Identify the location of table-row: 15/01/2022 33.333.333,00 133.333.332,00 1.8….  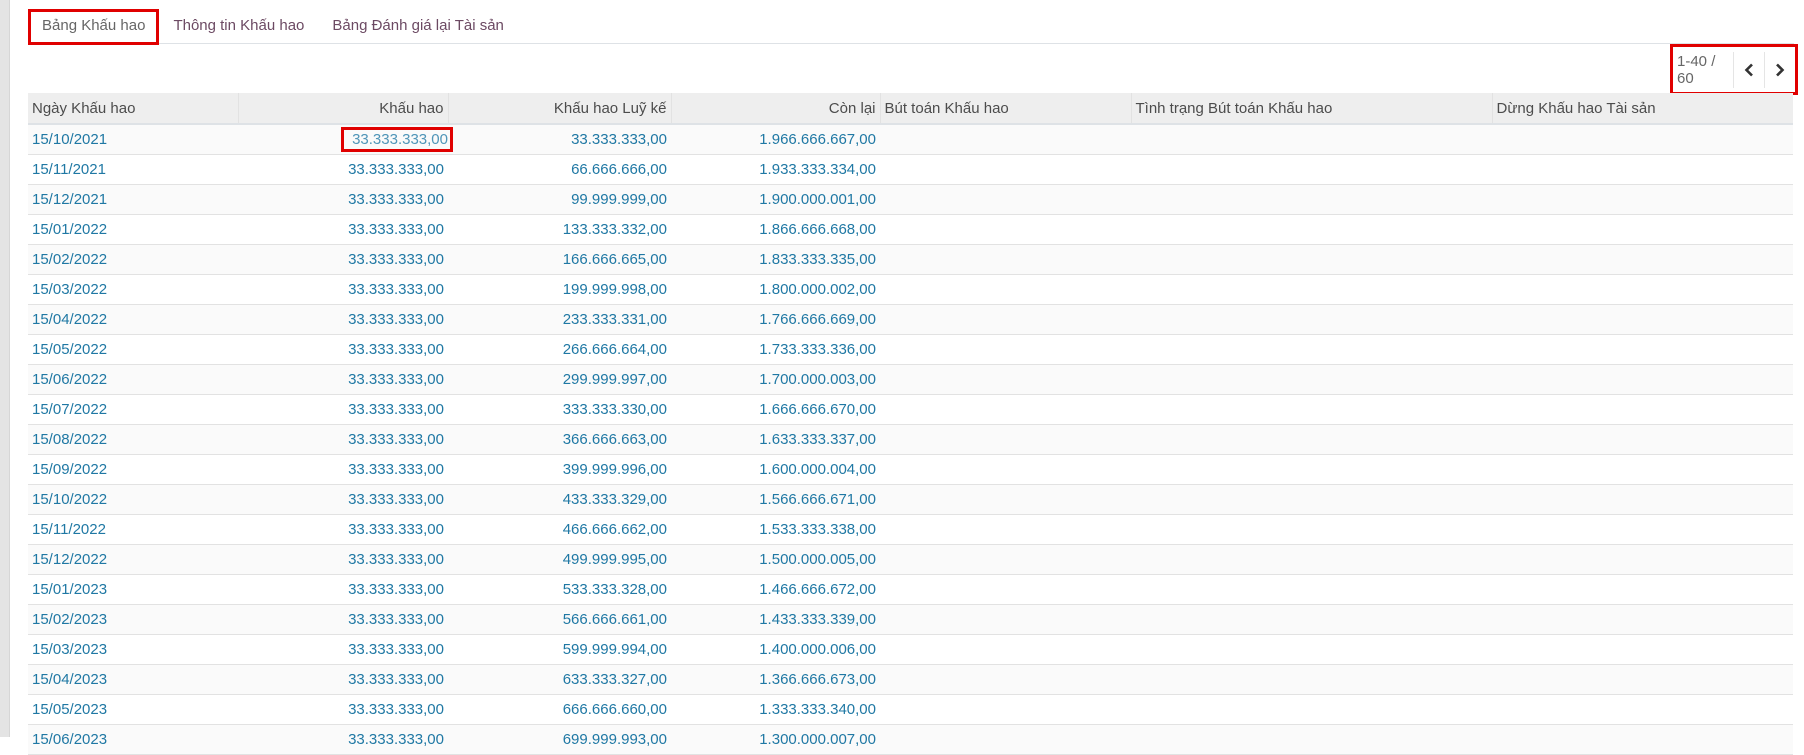
(910, 229).